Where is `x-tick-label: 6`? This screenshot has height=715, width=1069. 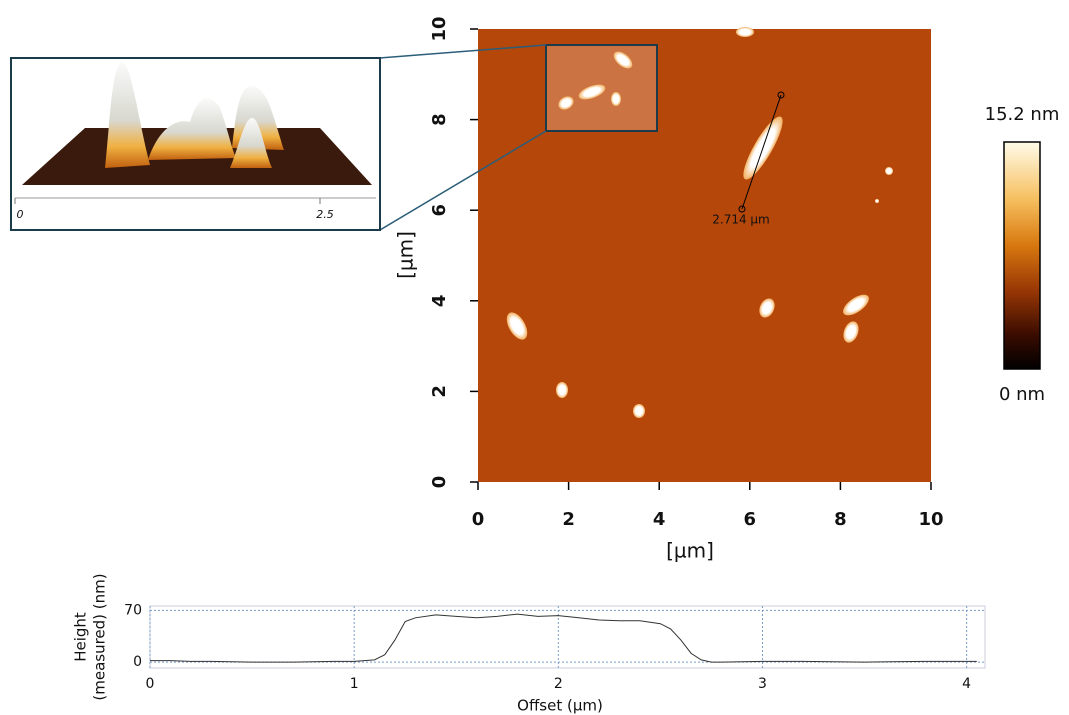 x-tick-label: 6 is located at coordinates (750, 519).